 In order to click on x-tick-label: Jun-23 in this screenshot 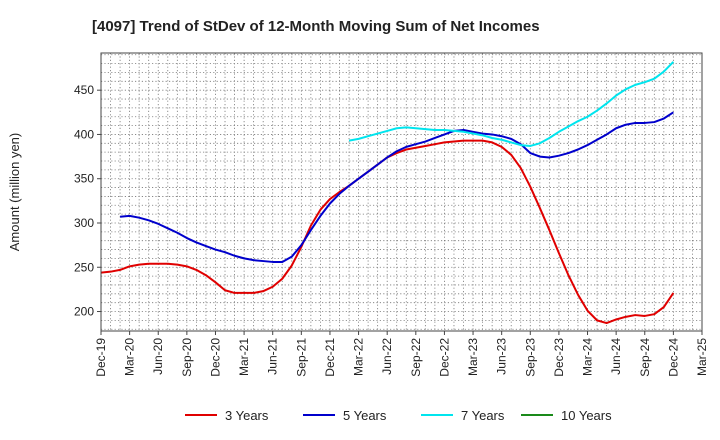, I will do `click(502, 356)`.